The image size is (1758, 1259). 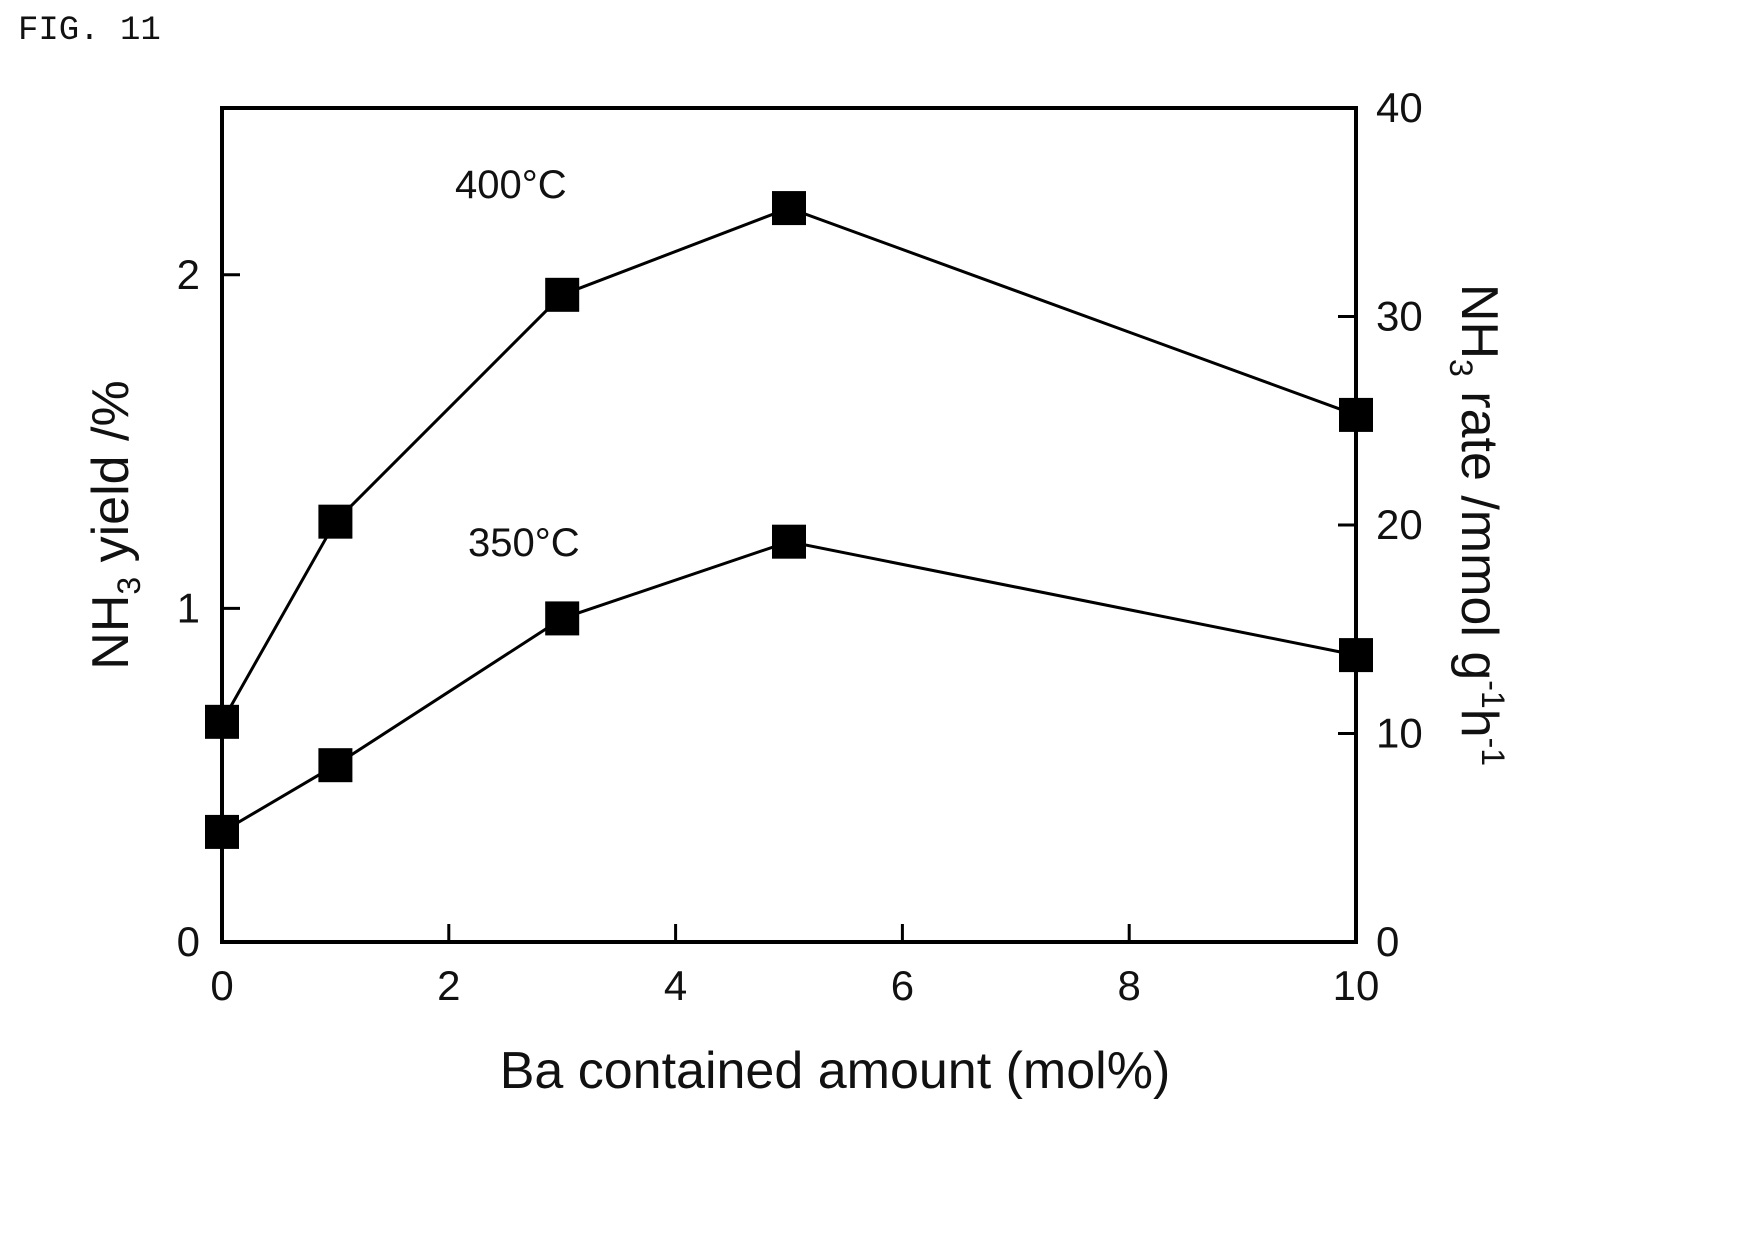 What do you see at coordinates (1399, 733) in the screenshot?
I see `y-right-tick-label: 10` at bounding box center [1399, 733].